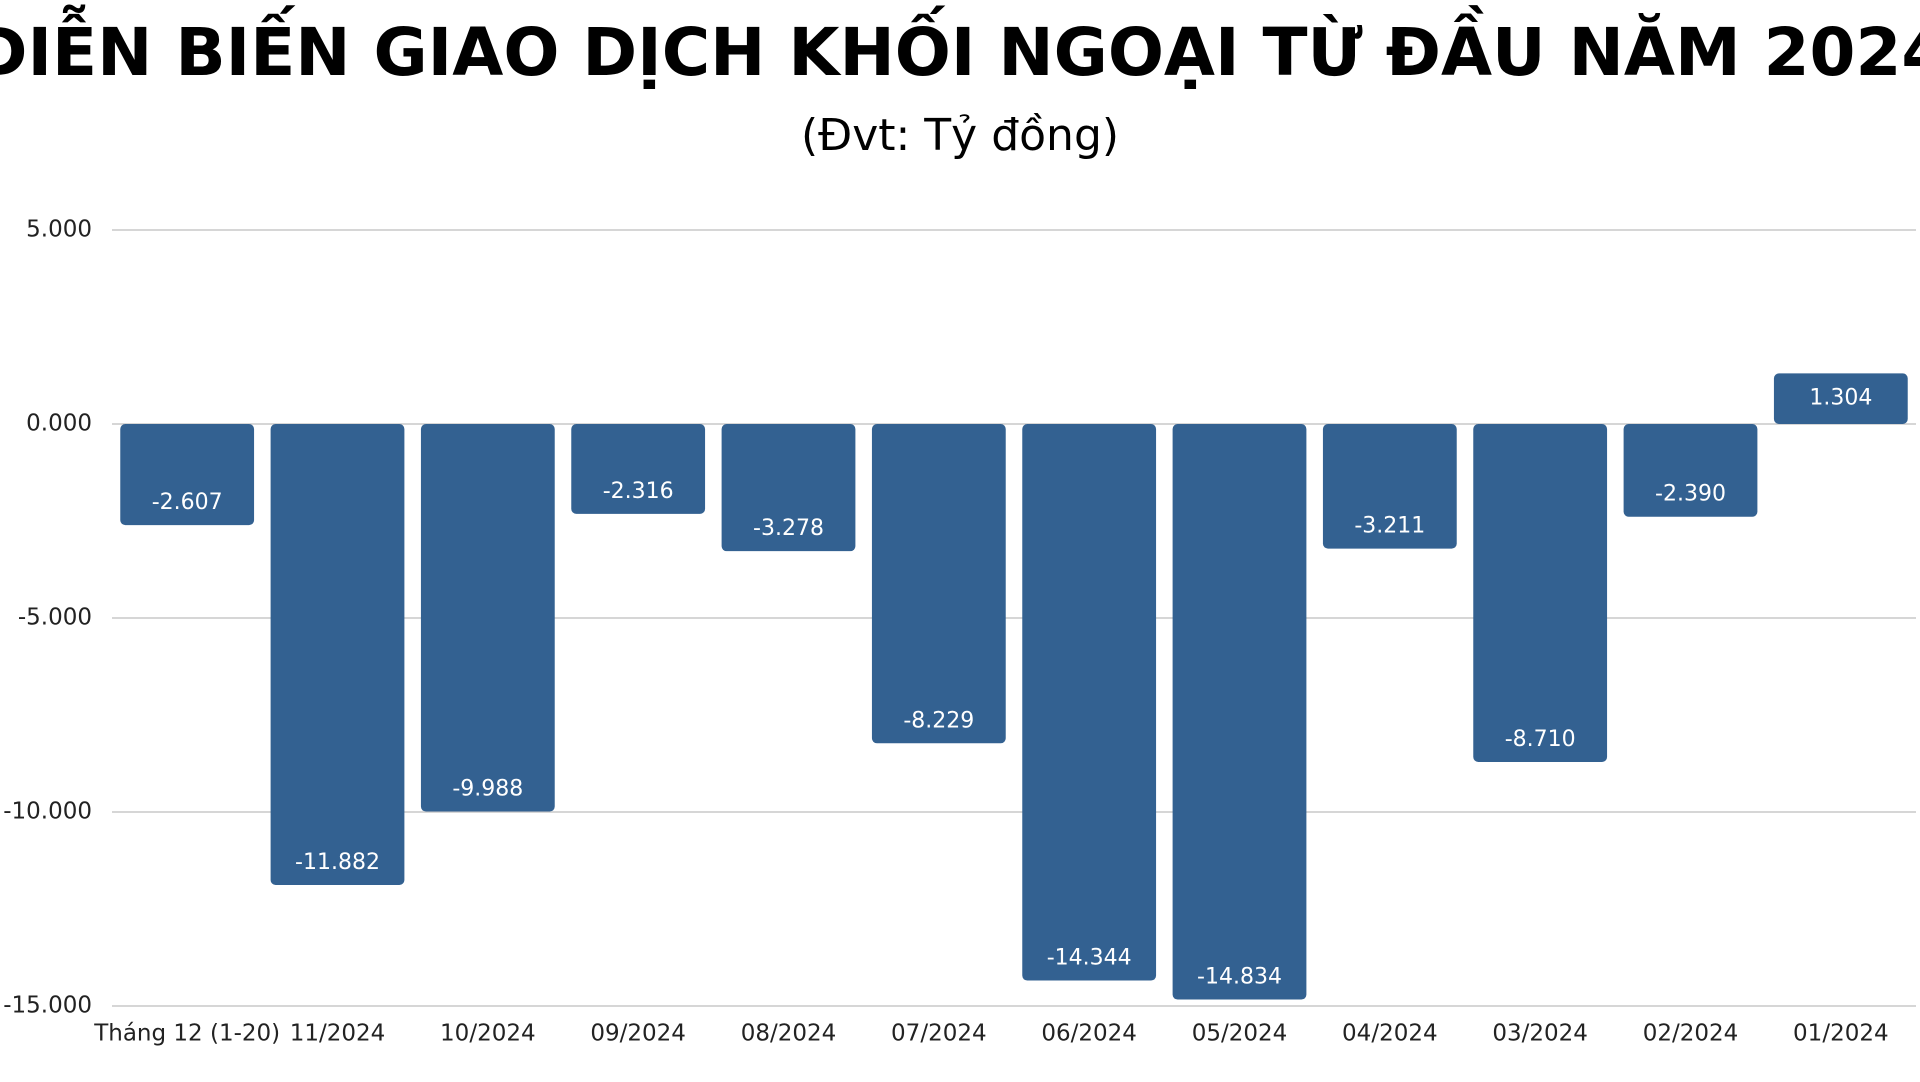  I want to click on x-tick-label: 01/2024, so click(1841, 1034).